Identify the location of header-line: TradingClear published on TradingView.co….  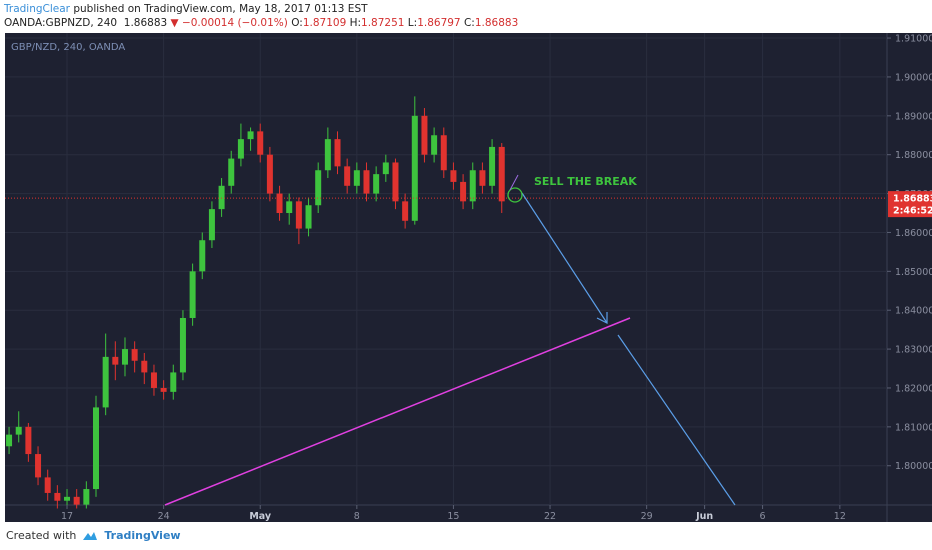
(261, 9).